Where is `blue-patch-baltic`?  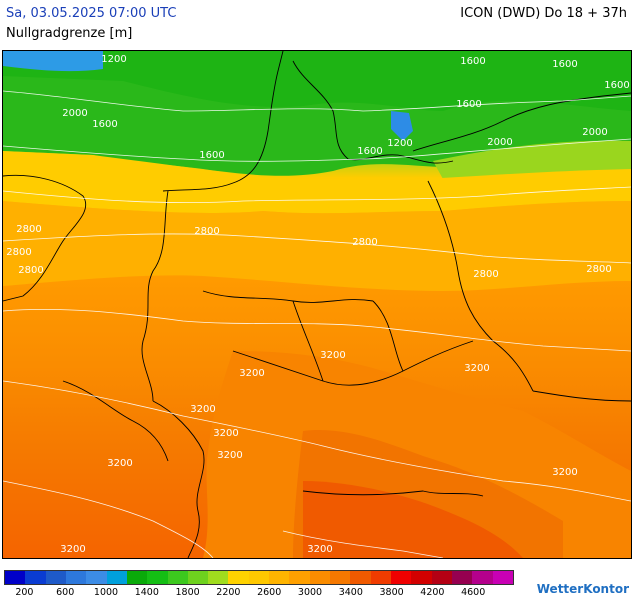 blue-patch-baltic is located at coordinates (402, 126).